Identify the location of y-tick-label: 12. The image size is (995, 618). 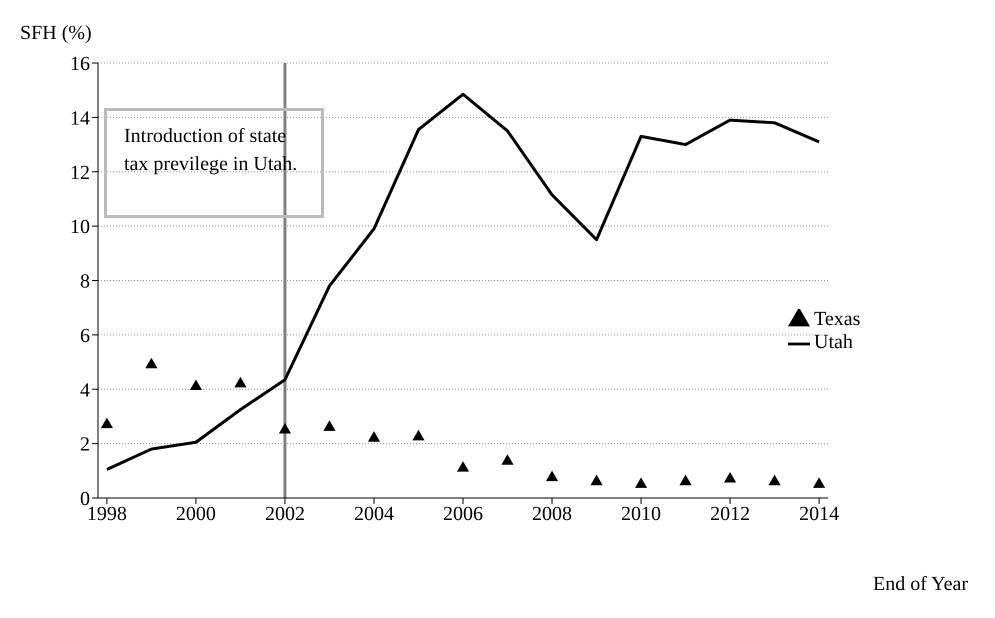
(80, 173).